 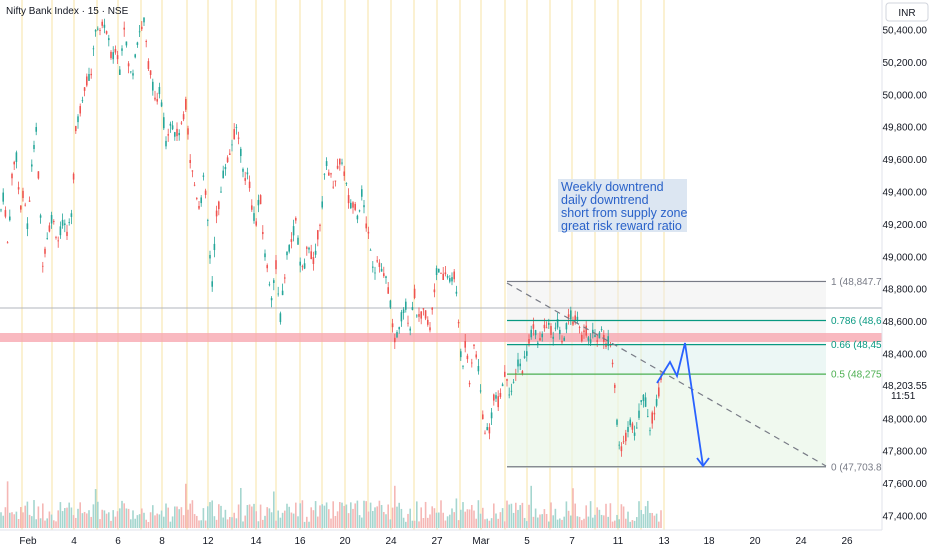 I want to click on currency-button, so click(x=907, y=12).